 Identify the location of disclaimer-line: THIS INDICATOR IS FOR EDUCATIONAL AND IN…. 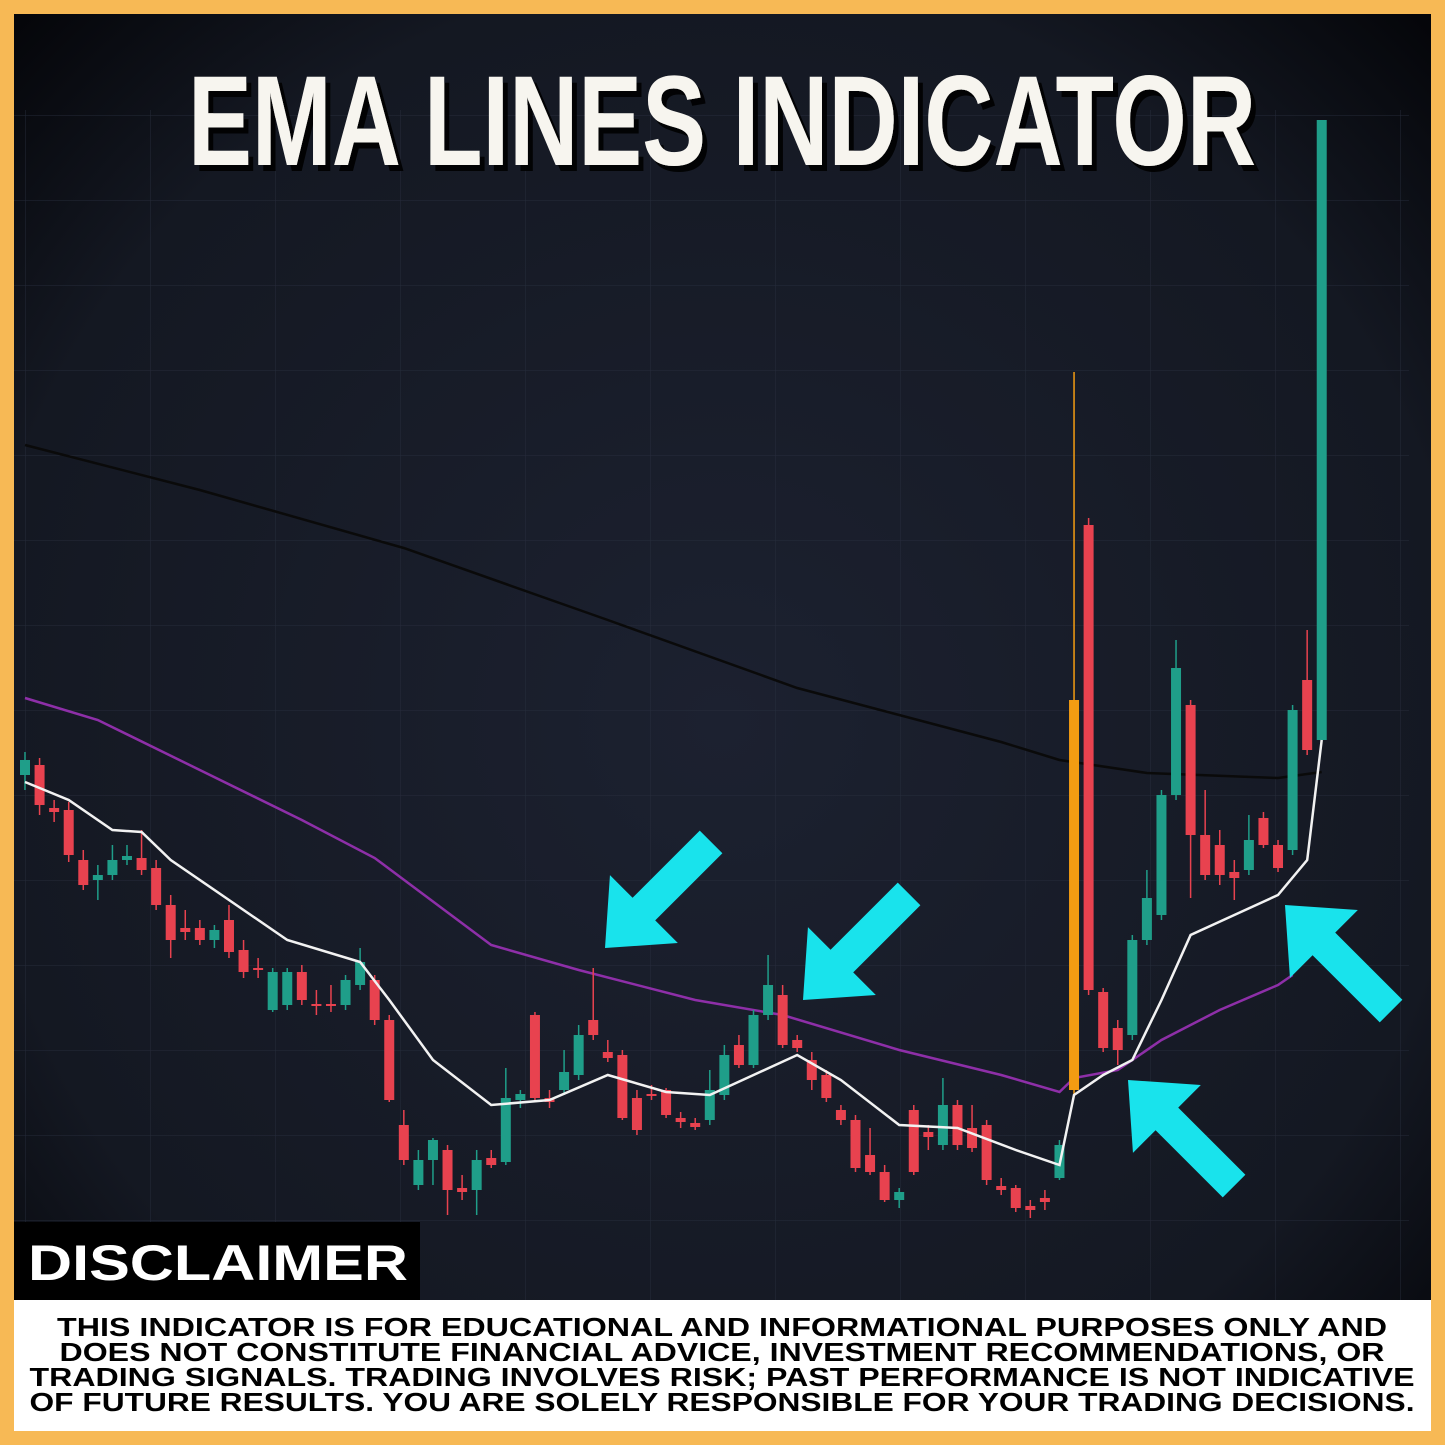
(722, 1327).